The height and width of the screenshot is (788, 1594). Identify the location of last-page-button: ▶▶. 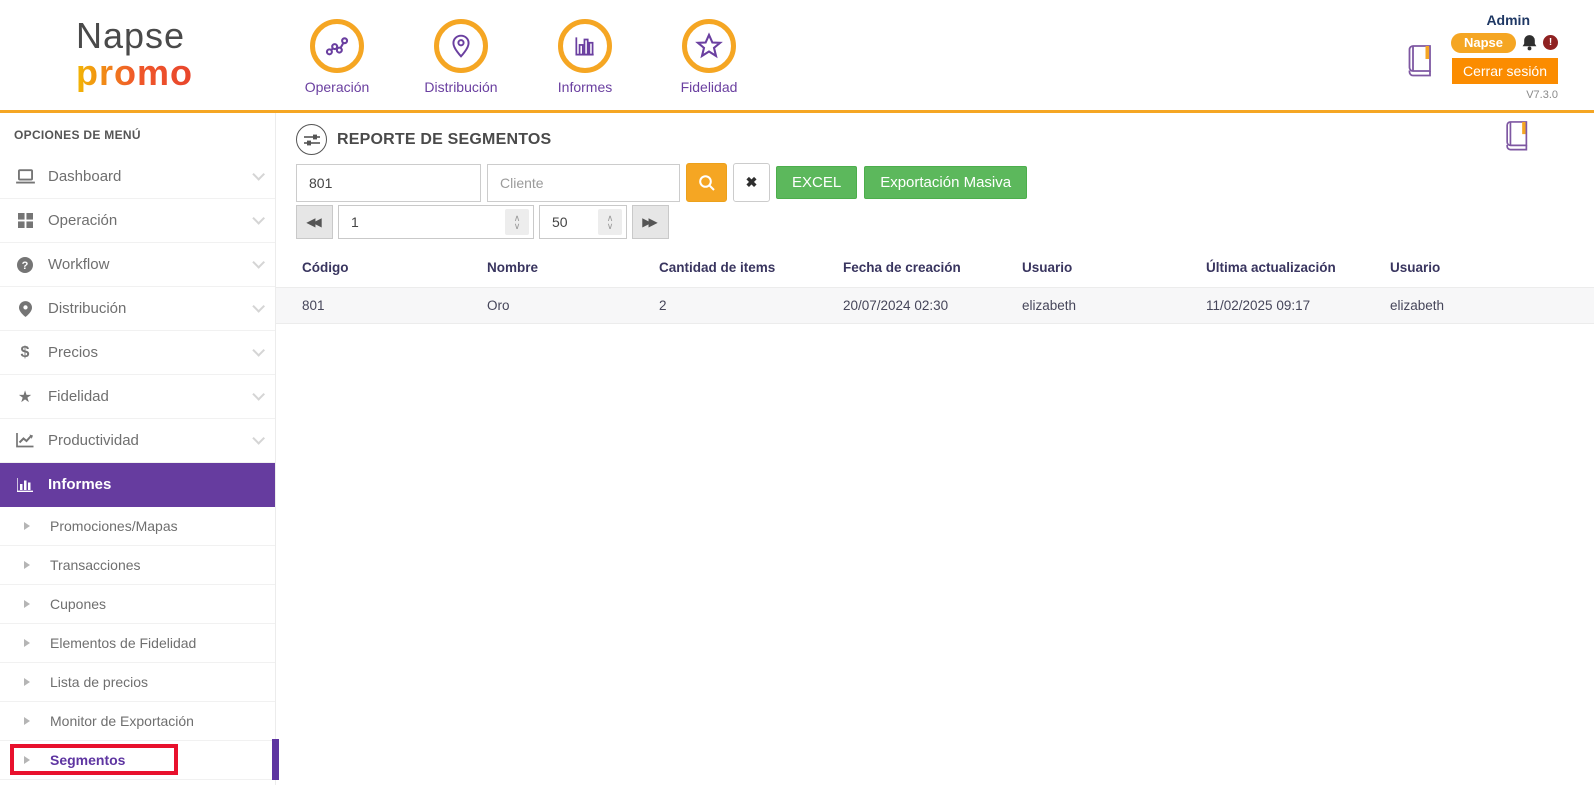
(650, 222).